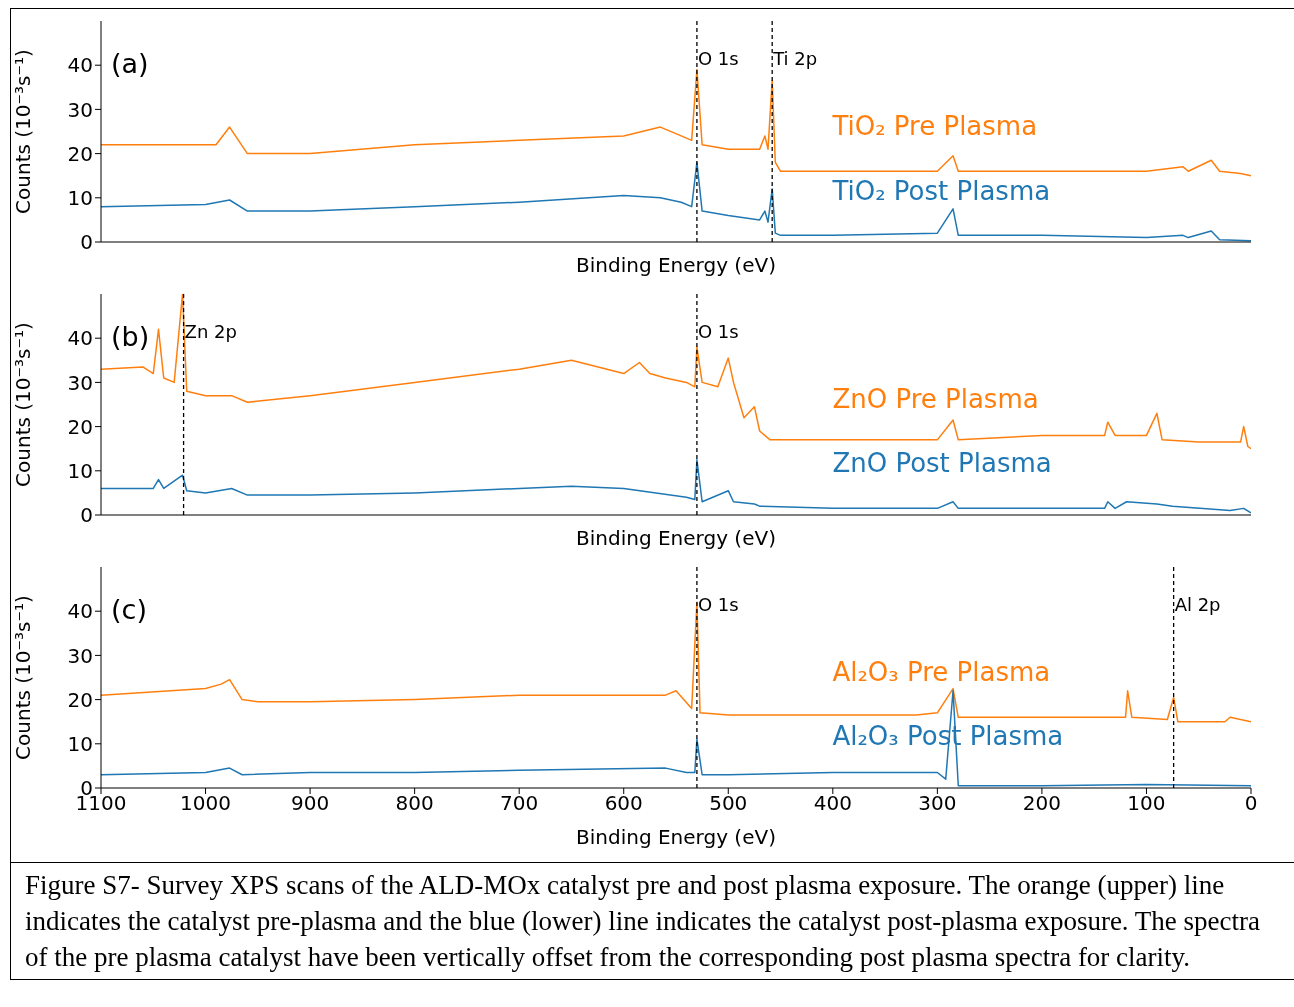  Describe the element at coordinates (935, 127) in the screenshot. I see `series-label: TiO₂ Pre Plasma` at that location.